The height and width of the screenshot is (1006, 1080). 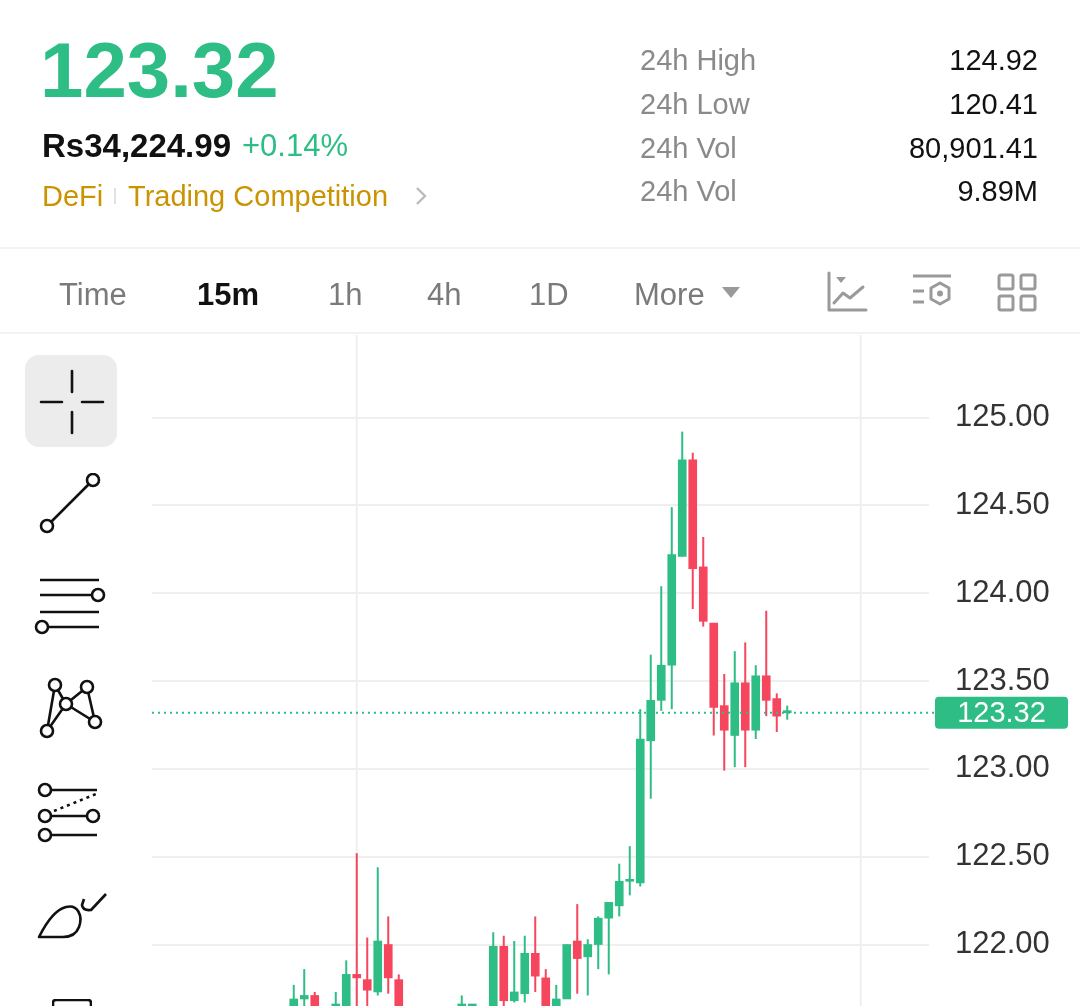 What do you see at coordinates (997, 190) in the screenshot?
I see `text: 9.89M` at bounding box center [997, 190].